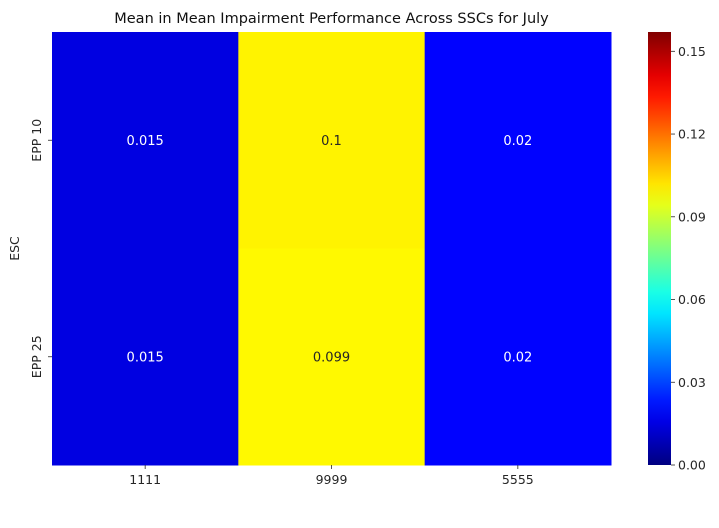 This screenshot has width=719, height=528. What do you see at coordinates (659, 248) in the screenshot?
I see `colorbar` at bounding box center [659, 248].